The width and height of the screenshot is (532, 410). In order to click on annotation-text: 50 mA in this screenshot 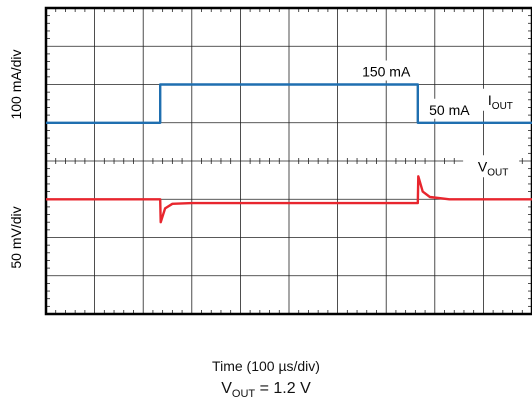, I will do `click(449, 110)`.